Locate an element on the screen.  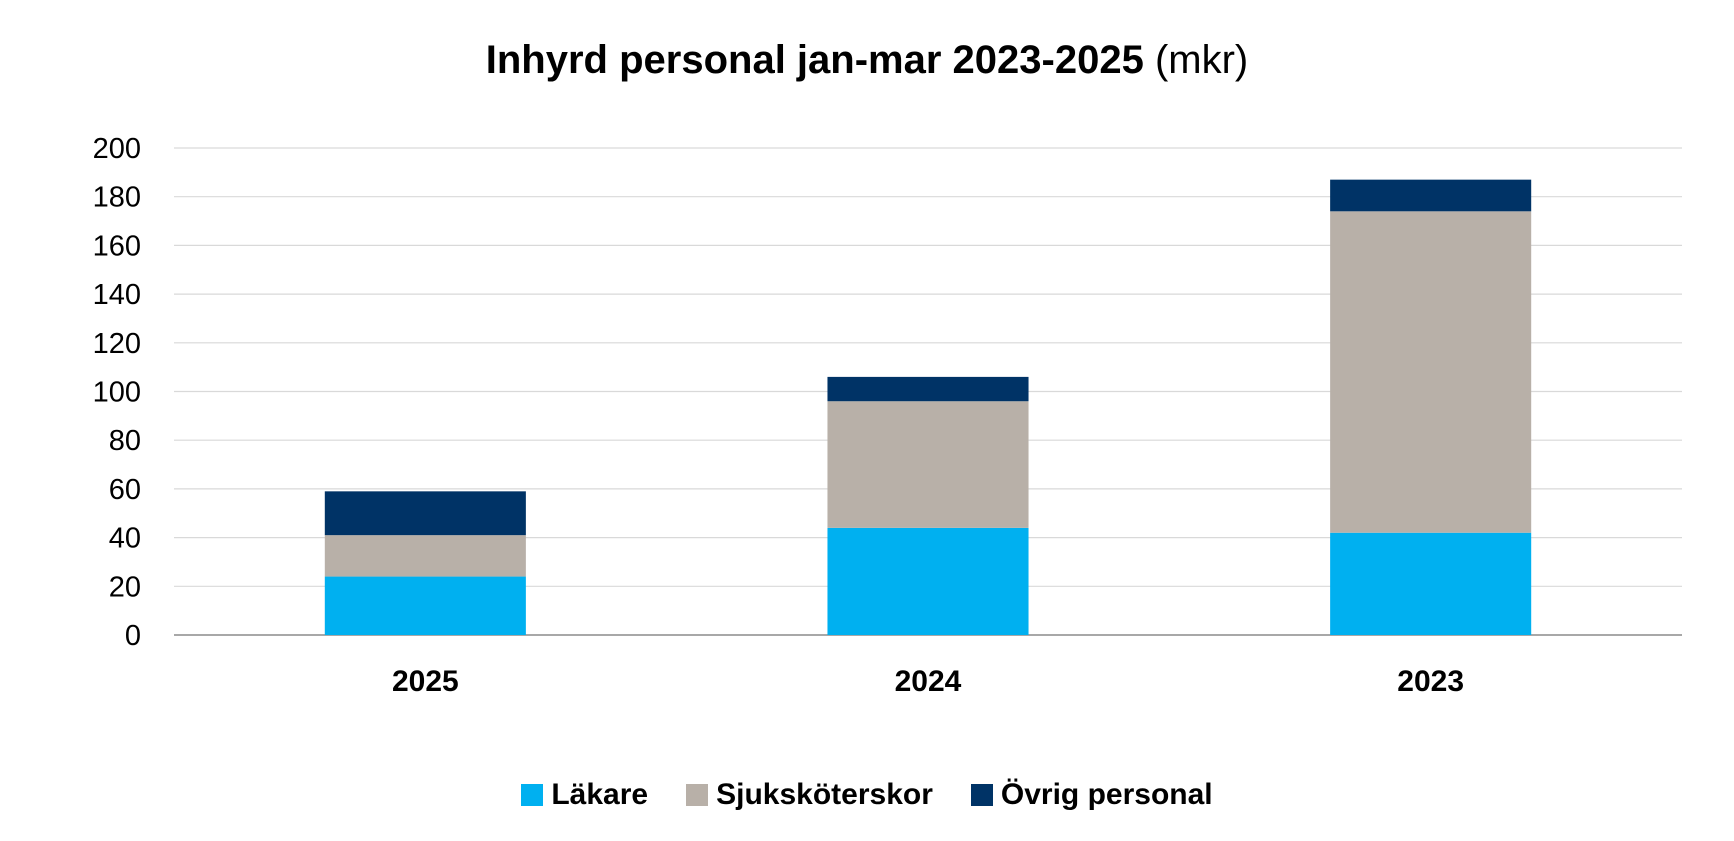
y-tick-label: 180 is located at coordinates (117, 198).